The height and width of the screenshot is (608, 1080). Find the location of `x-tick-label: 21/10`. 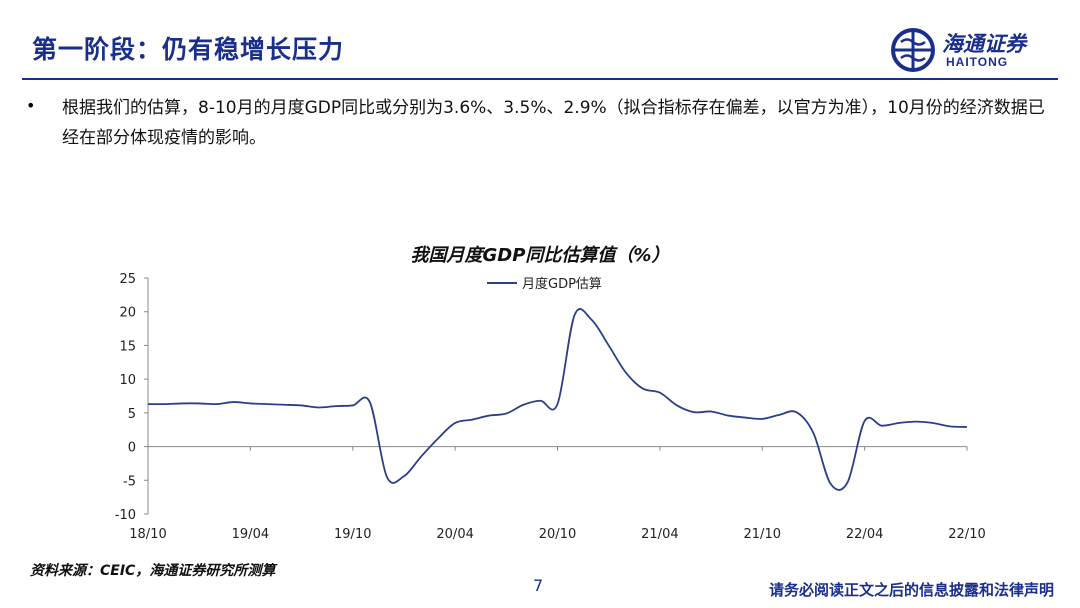

x-tick-label: 21/10 is located at coordinates (762, 534).